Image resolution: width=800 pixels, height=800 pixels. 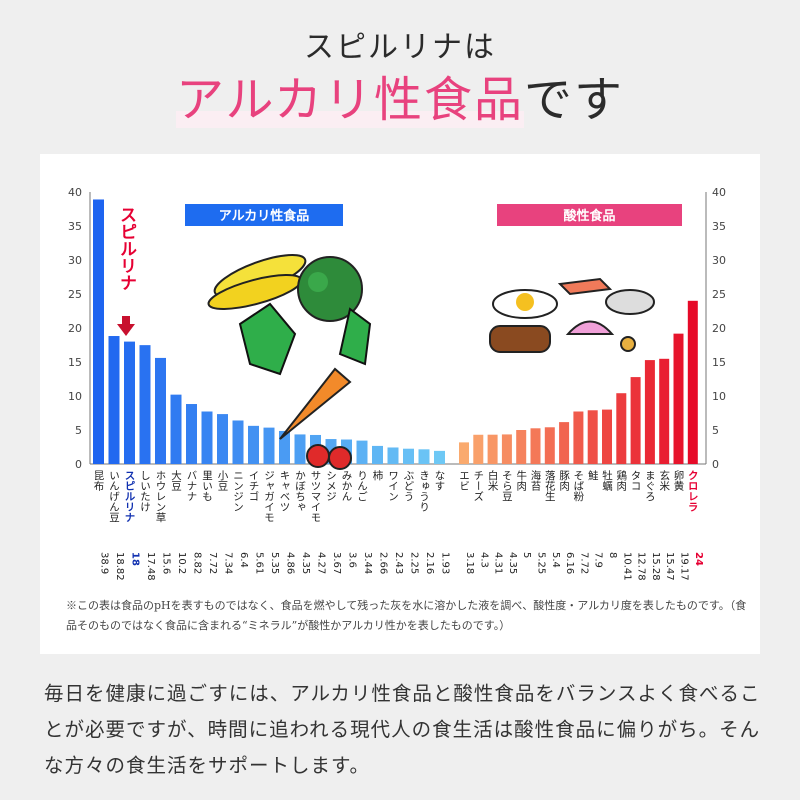 I want to click on down-arrow-icon, so click(x=126, y=326).